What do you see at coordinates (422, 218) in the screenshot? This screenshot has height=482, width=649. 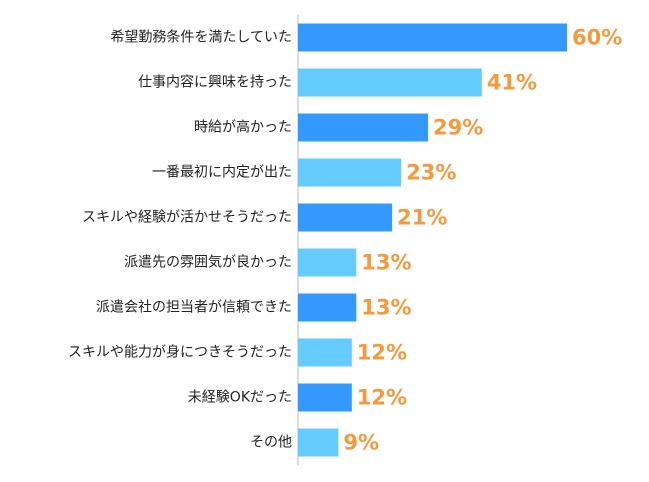 I see `value-label: 21%` at bounding box center [422, 218].